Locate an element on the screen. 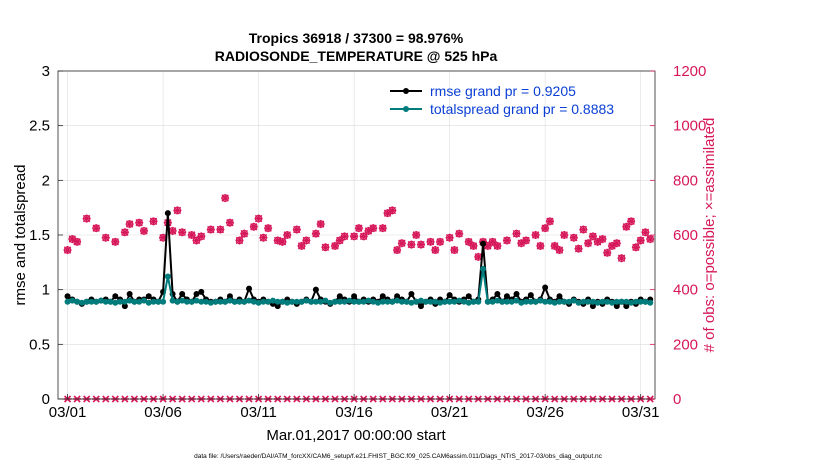 The height and width of the screenshot is (470, 830). y-left-tick-label: 1 is located at coordinates (46, 290).